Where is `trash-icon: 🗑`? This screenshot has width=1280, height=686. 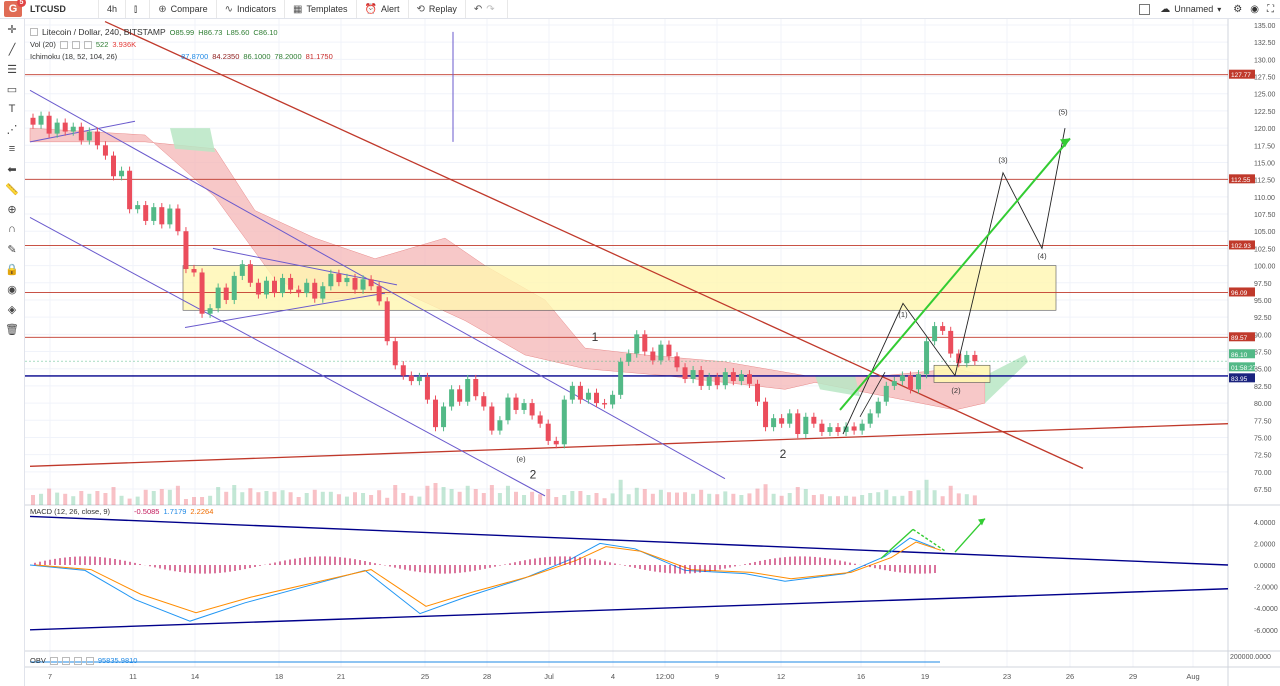 trash-icon: 🗑 is located at coordinates (12, 329).